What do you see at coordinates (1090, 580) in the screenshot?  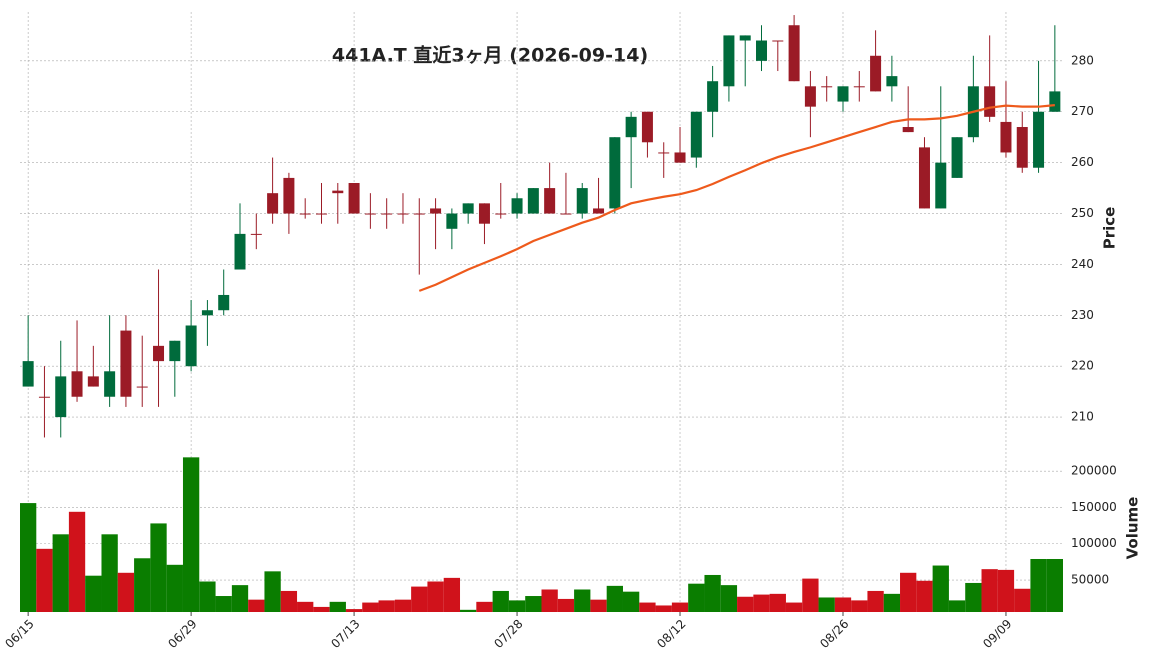 I see `y-tick-label: 50000` at bounding box center [1090, 580].